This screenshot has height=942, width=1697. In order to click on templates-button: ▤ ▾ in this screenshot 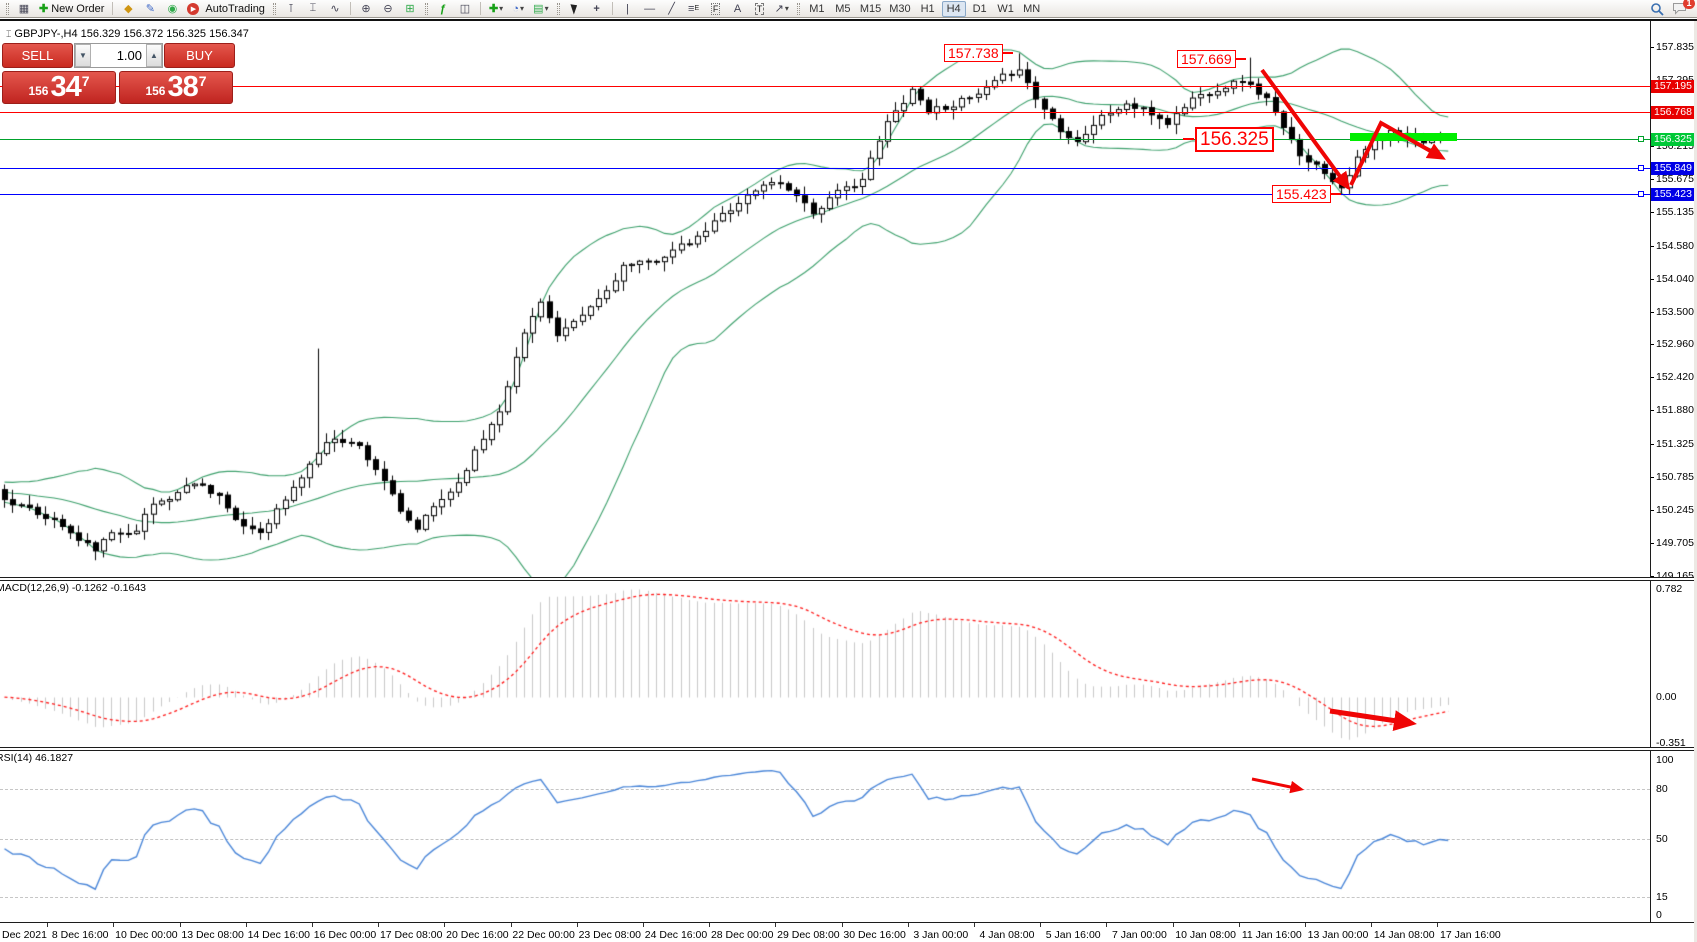, I will do `click(540, 9)`.